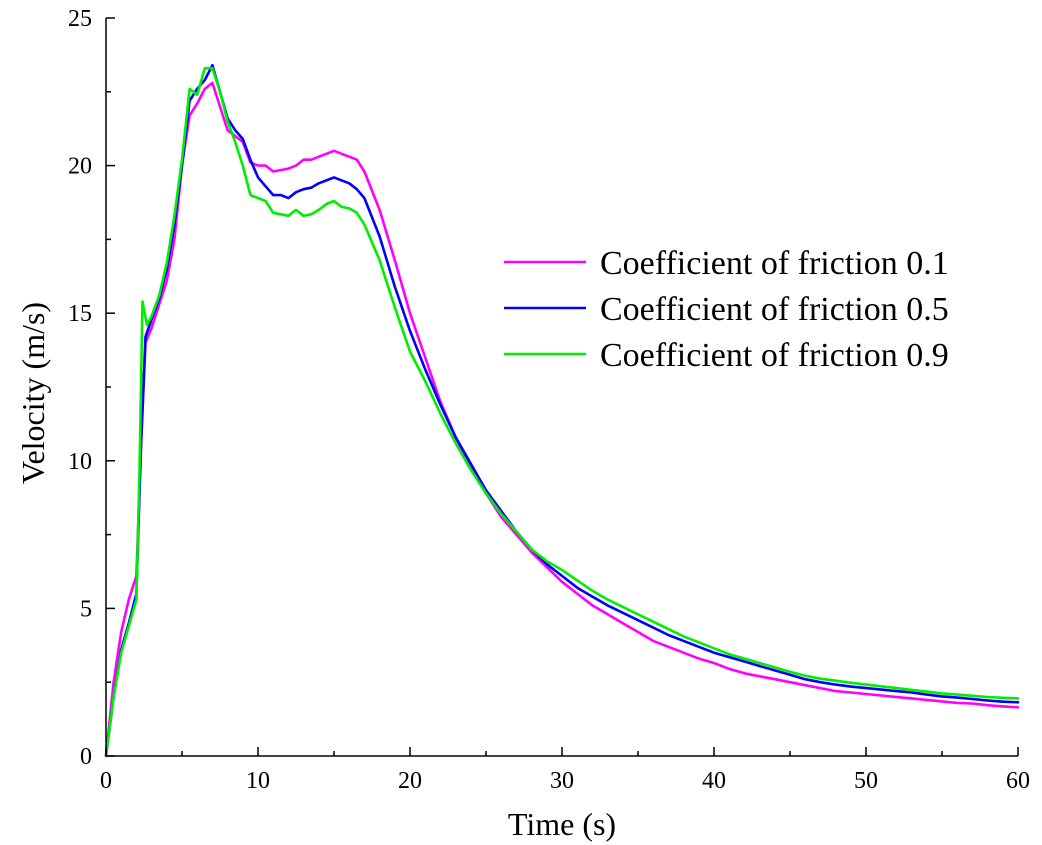 The image size is (1042, 845). Describe the element at coordinates (258, 781) in the screenshot. I see `x-tick-label: 10` at that location.